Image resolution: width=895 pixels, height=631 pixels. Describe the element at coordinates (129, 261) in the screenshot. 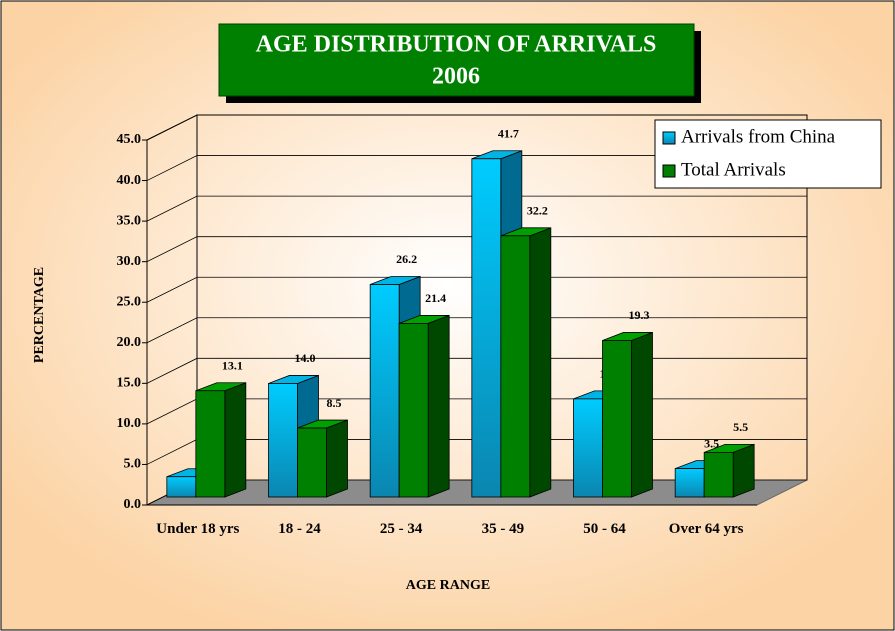

I see `y-tick-label: 30.0` at that location.